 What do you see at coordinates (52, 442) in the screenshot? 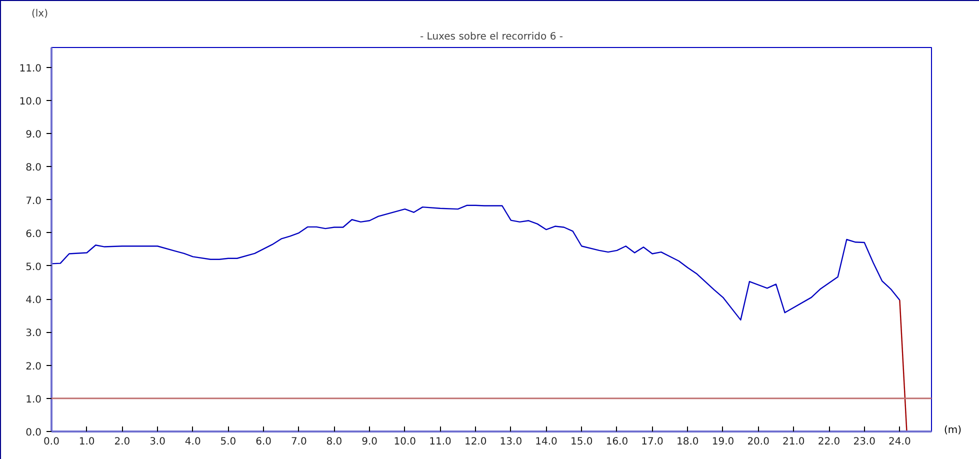
I see `x-tick-label: 0.0` at bounding box center [52, 442].